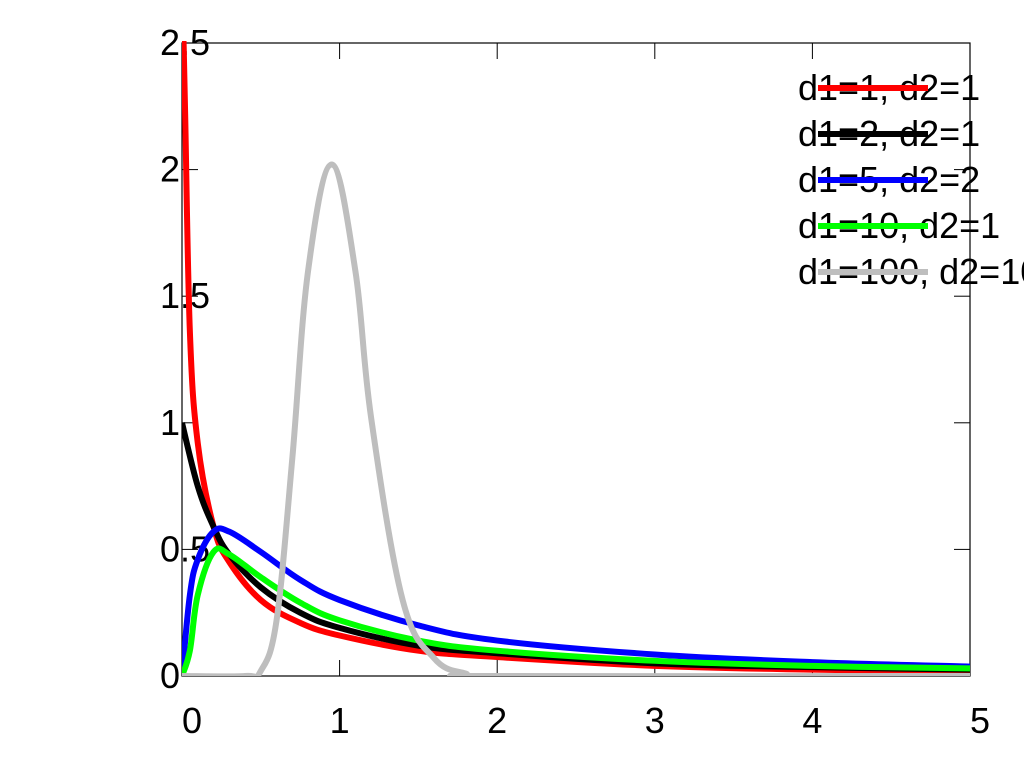 The height and width of the screenshot is (768, 1024). Describe the element at coordinates (980, 720) in the screenshot. I see `x-tick-label: 5` at that location.